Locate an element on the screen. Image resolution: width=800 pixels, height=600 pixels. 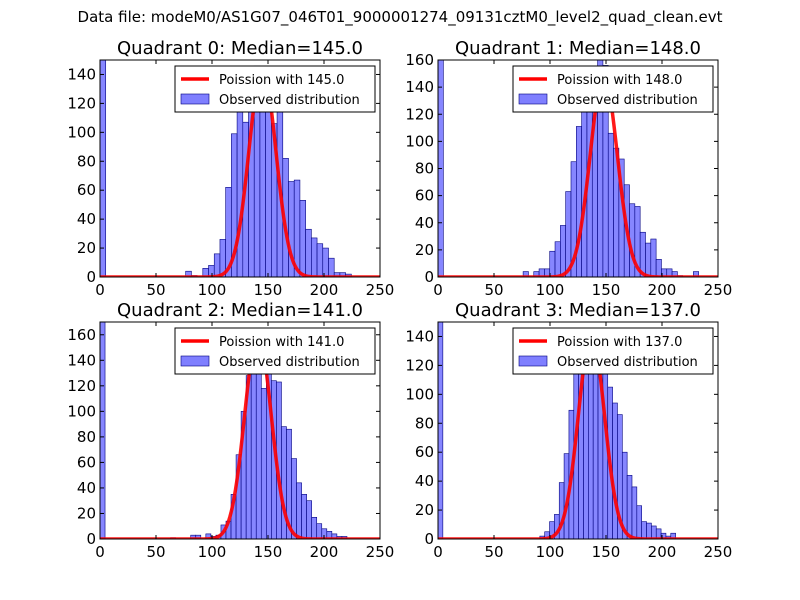
legend: Poission with 148.0 Observed distribution is located at coordinates (613, 89).